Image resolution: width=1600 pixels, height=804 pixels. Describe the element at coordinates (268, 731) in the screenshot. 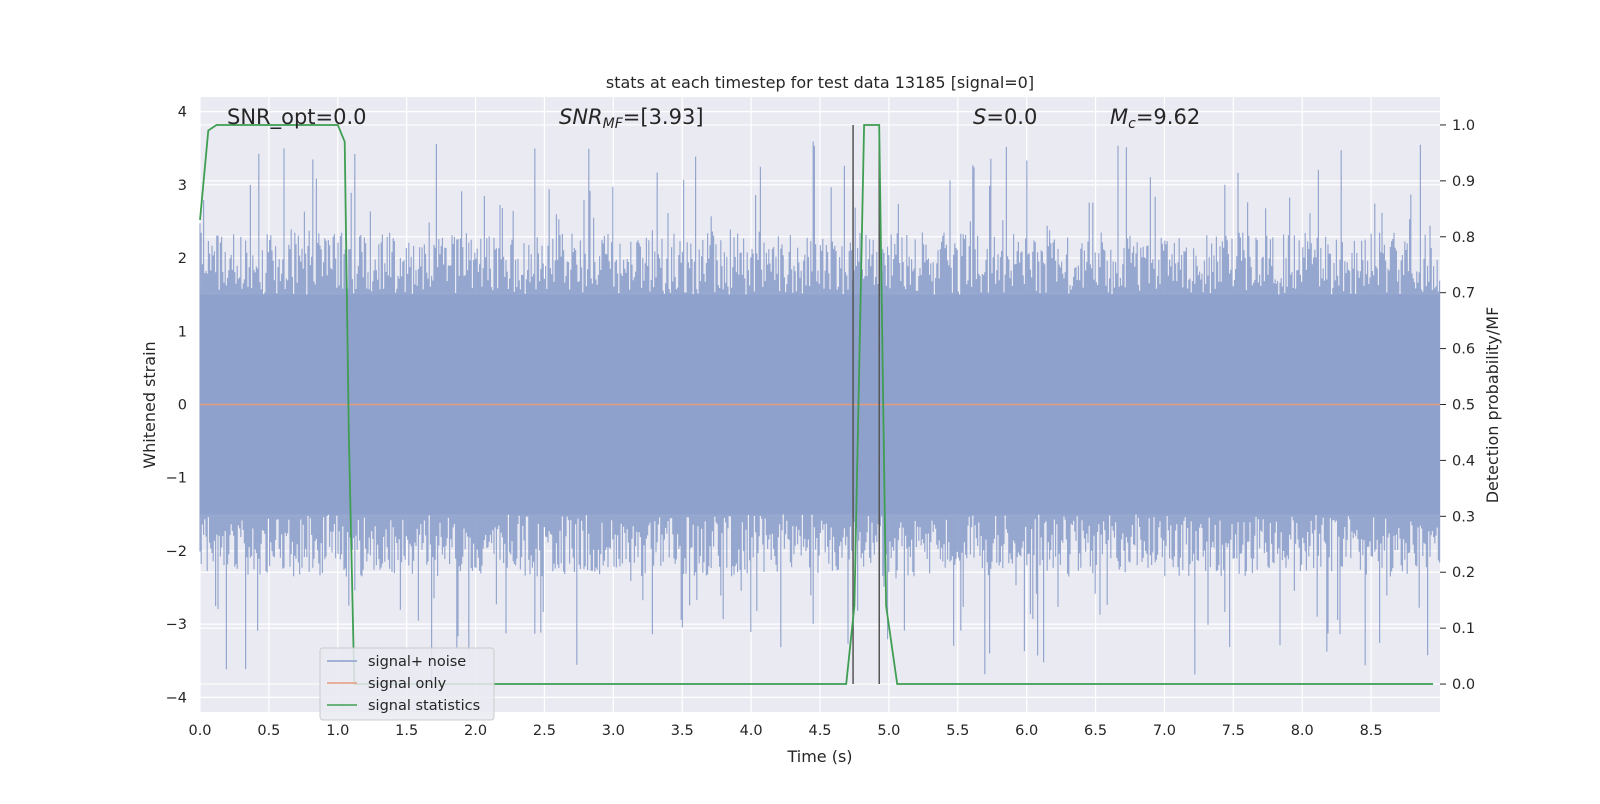

I see `x-tick-label: 0.5` at that location.